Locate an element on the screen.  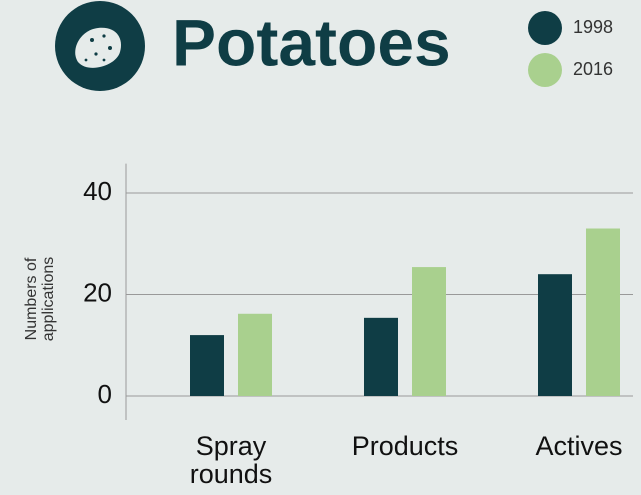
y-tick-label: 40 is located at coordinates (97, 191).